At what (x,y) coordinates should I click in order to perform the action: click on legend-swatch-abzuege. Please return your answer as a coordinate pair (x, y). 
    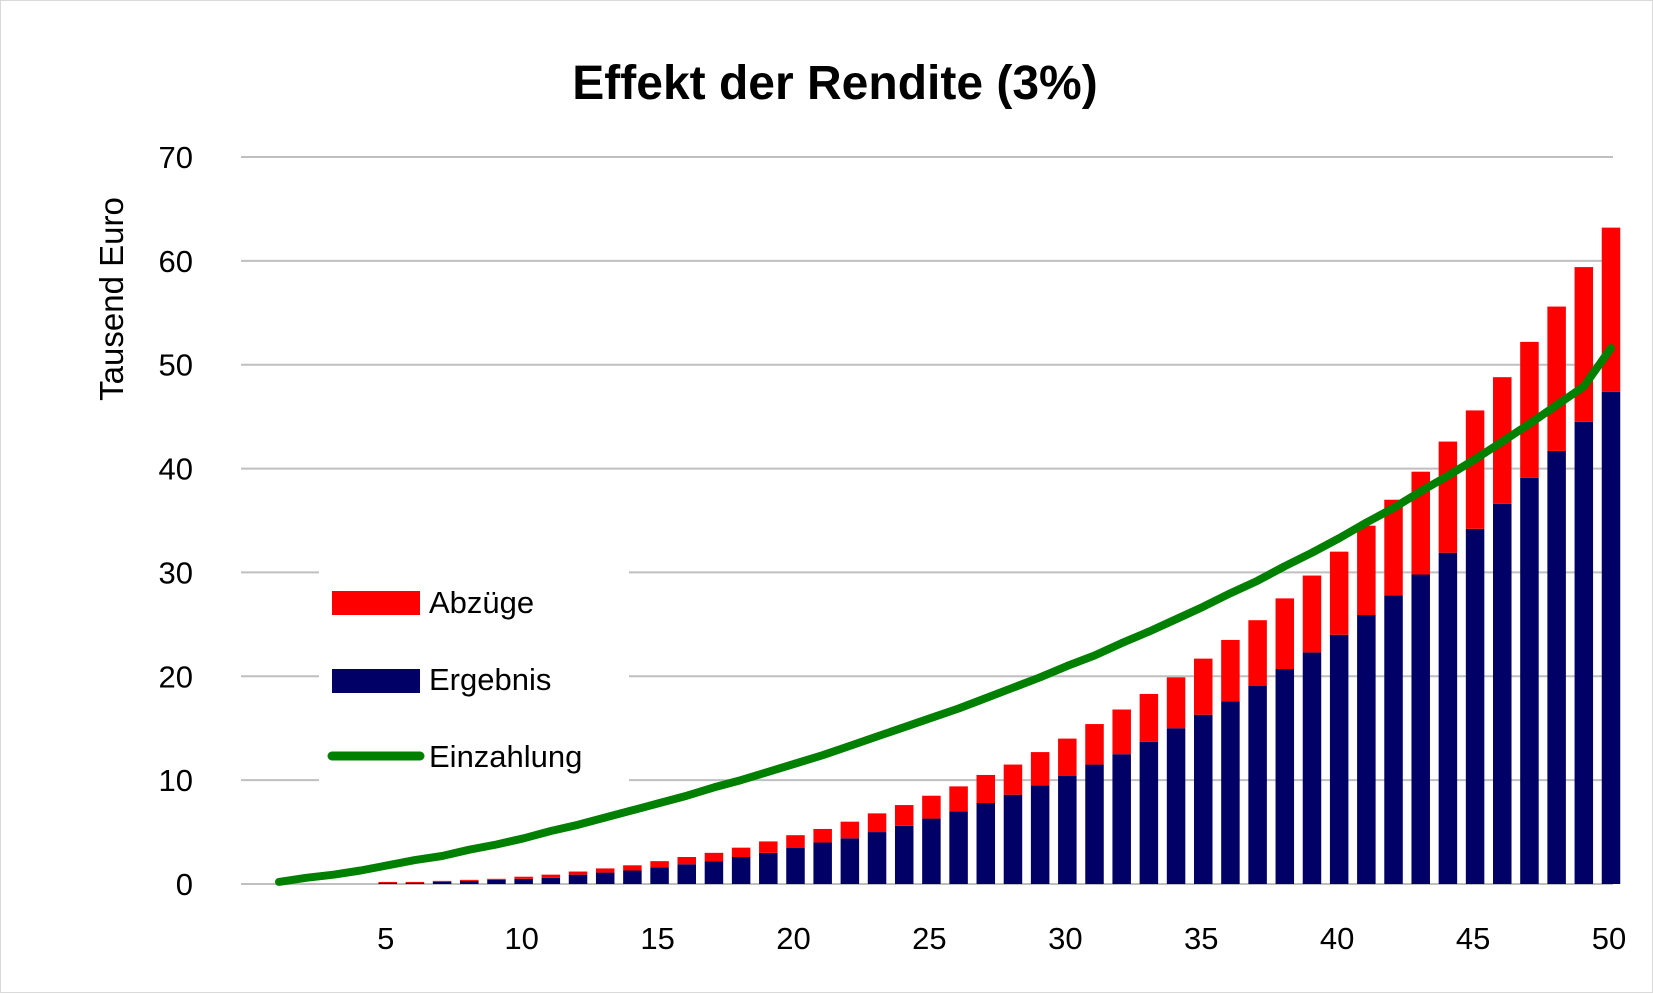
    Looking at the image, I should click on (376, 603).